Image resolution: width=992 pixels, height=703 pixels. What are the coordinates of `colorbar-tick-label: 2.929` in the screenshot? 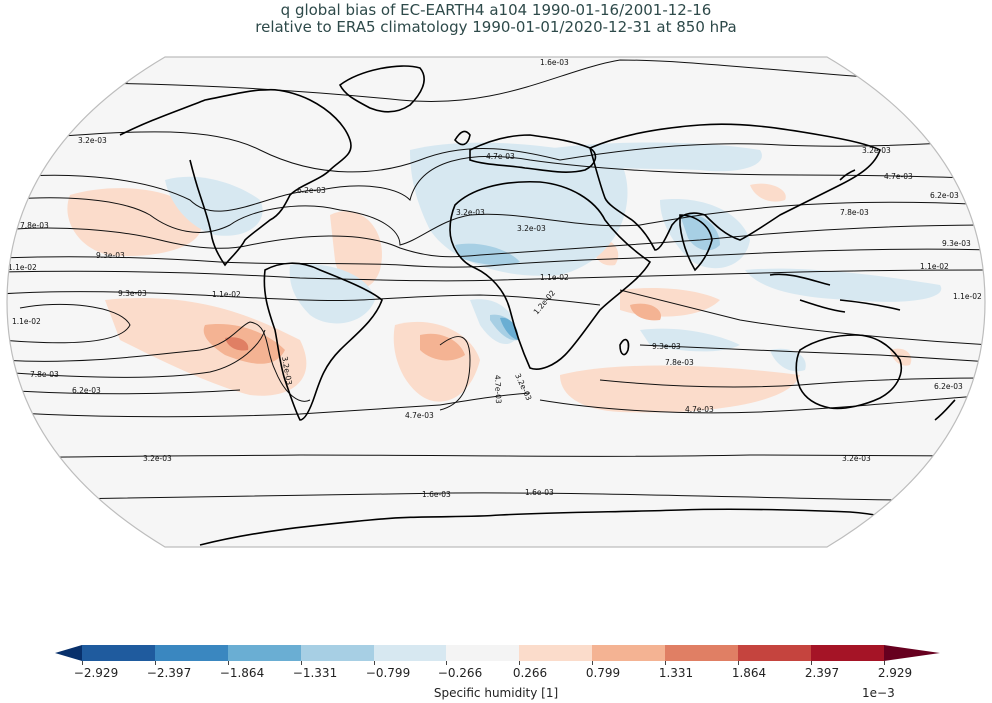 It's located at (895, 673).